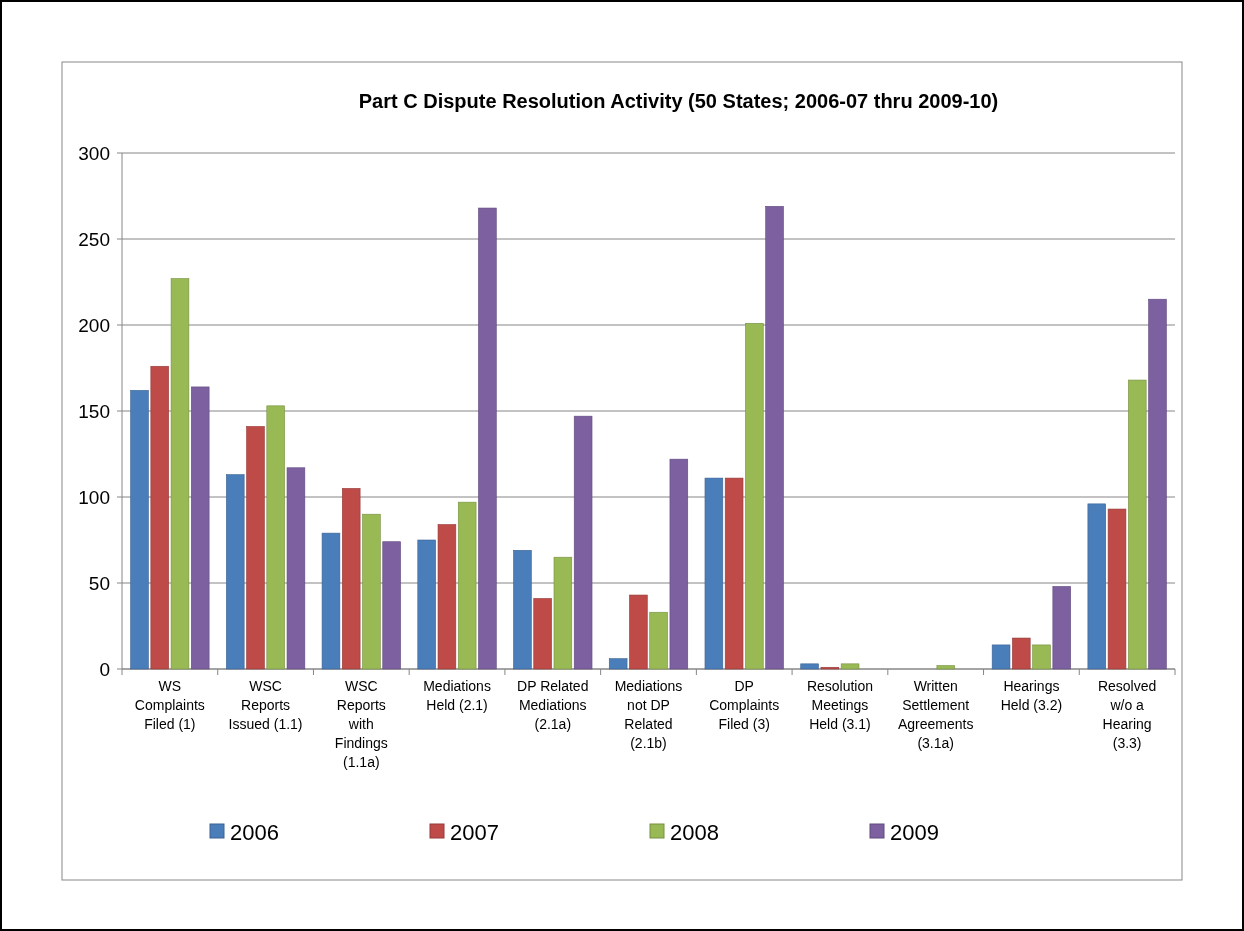 The image size is (1244, 931). What do you see at coordinates (94, 411) in the screenshot?
I see `y-tick-label: 150` at bounding box center [94, 411].